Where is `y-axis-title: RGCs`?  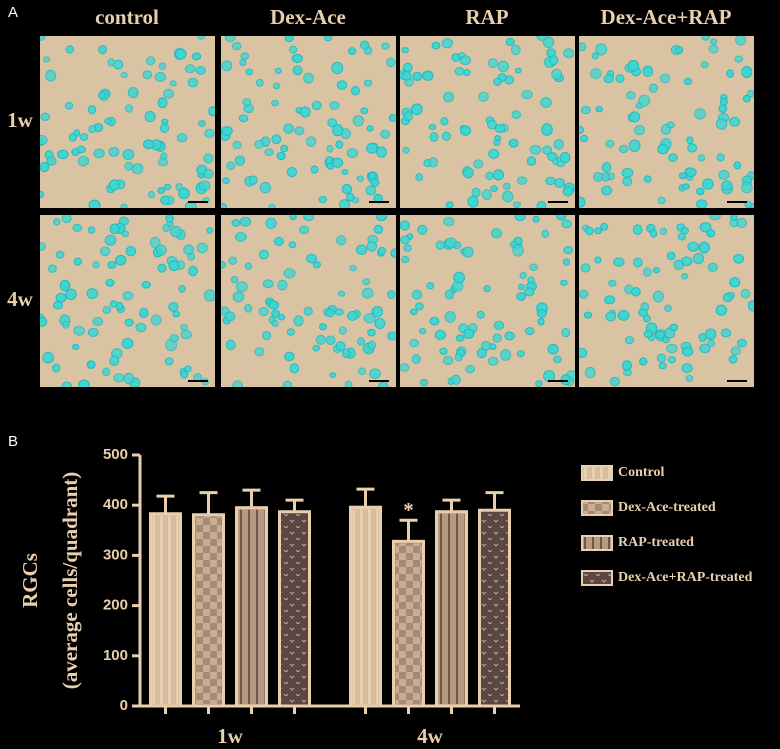 y-axis-title: RGCs is located at coordinates (30, 580).